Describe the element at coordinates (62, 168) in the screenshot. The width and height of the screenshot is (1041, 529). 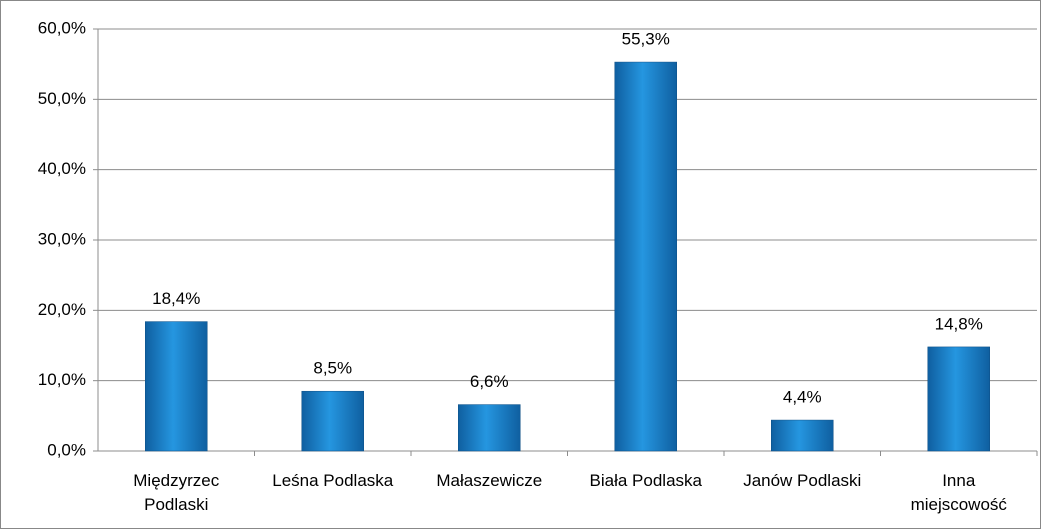
I see `y-tick-label: 40,0%` at that location.